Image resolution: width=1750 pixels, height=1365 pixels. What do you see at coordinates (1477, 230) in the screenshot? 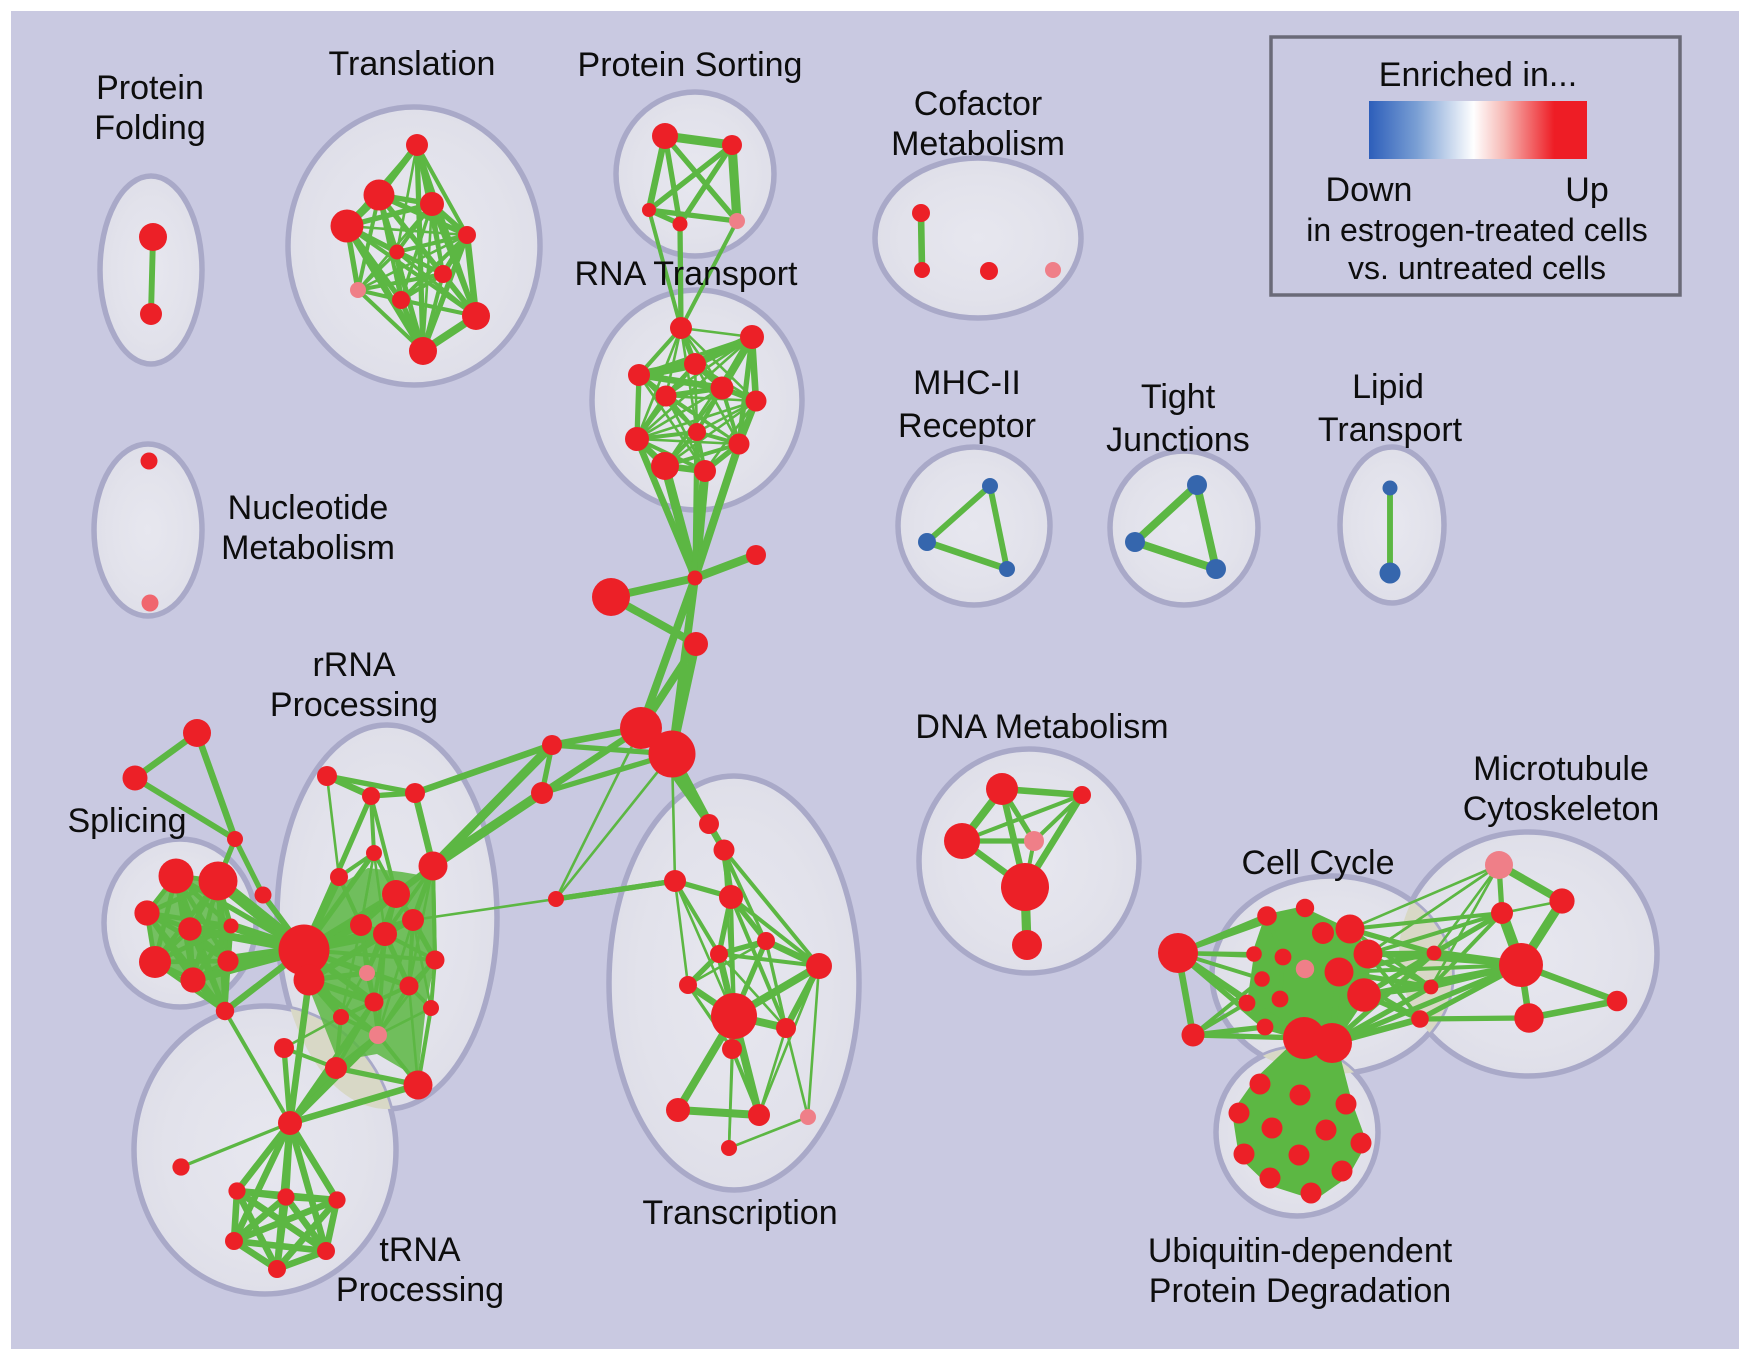
I see `svg-text: in estrogen-treated cells` at bounding box center [1477, 230].